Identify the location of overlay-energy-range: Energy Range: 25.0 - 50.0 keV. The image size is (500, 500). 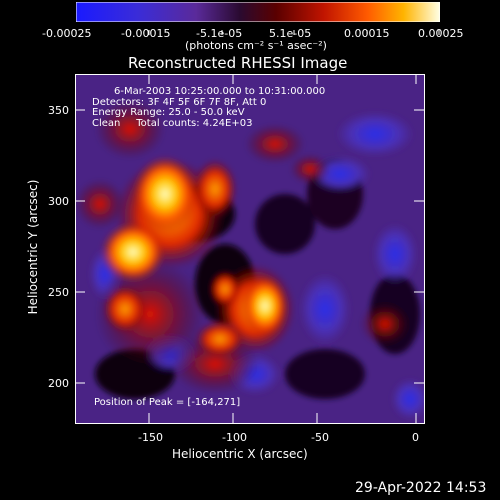
(168, 112).